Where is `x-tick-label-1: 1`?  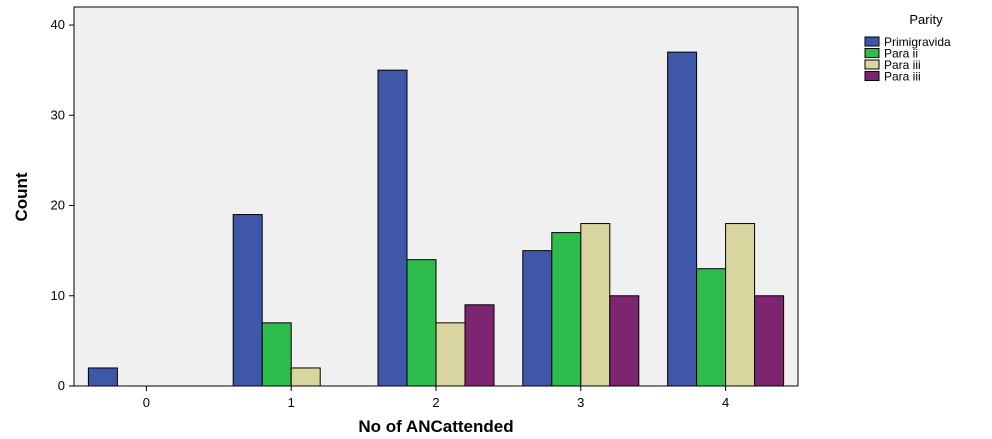 x-tick-label-1: 1 is located at coordinates (291, 402).